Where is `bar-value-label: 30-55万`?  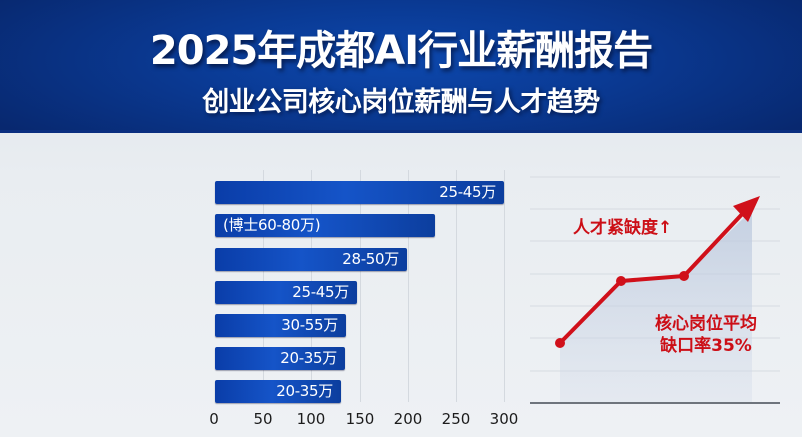
bar-value-label: 30-55万 is located at coordinates (309, 325).